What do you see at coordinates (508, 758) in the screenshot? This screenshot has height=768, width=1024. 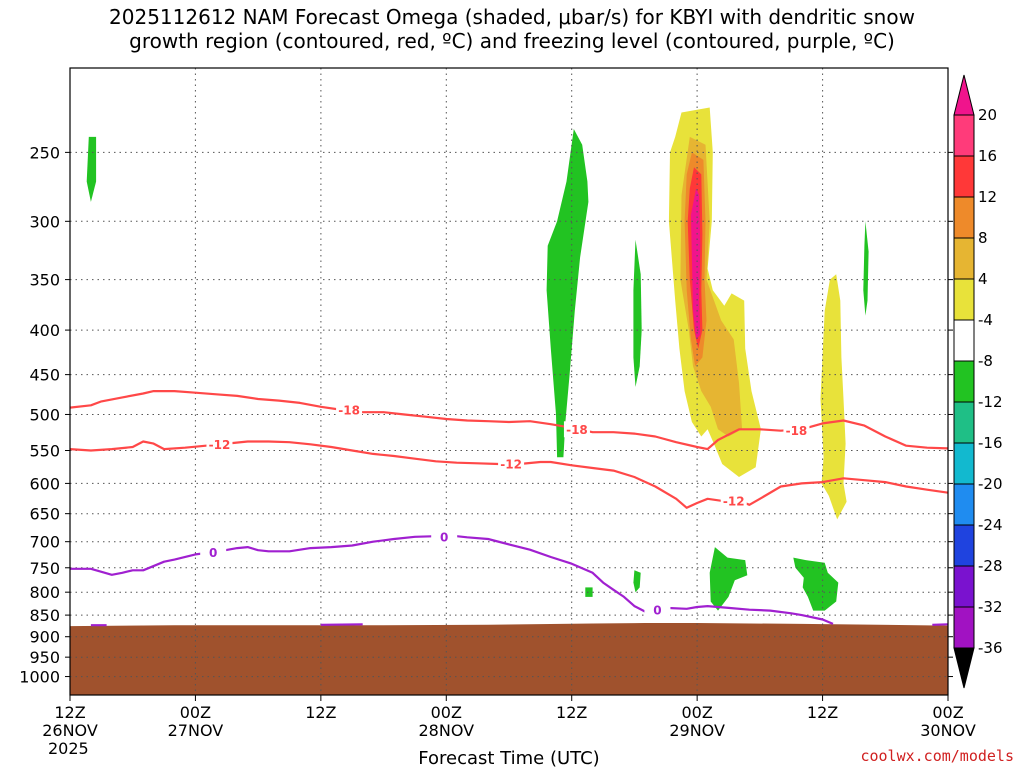 I see `x-axis-title: Forecast Time (UTC)` at bounding box center [508, 758].